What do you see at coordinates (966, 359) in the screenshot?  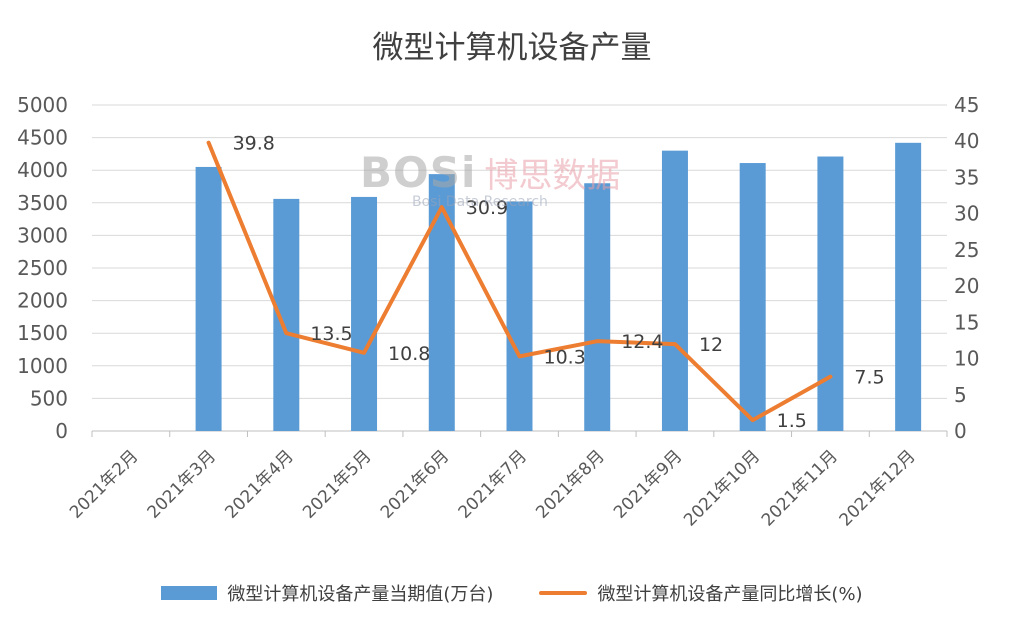 I see `y-right-tick-label: 10` at bounding box center [966, 359].